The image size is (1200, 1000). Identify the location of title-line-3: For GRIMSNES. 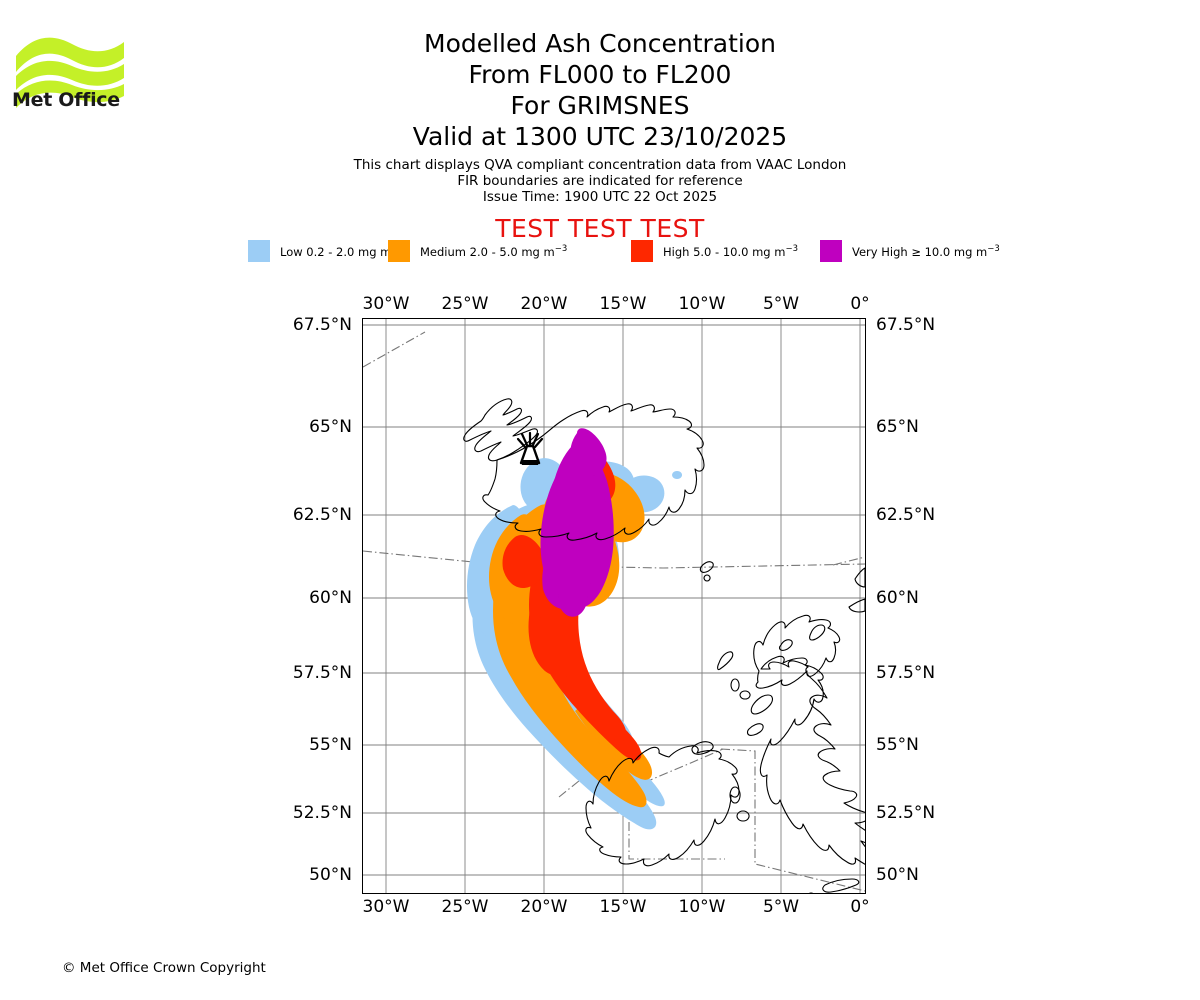
(600, 105).